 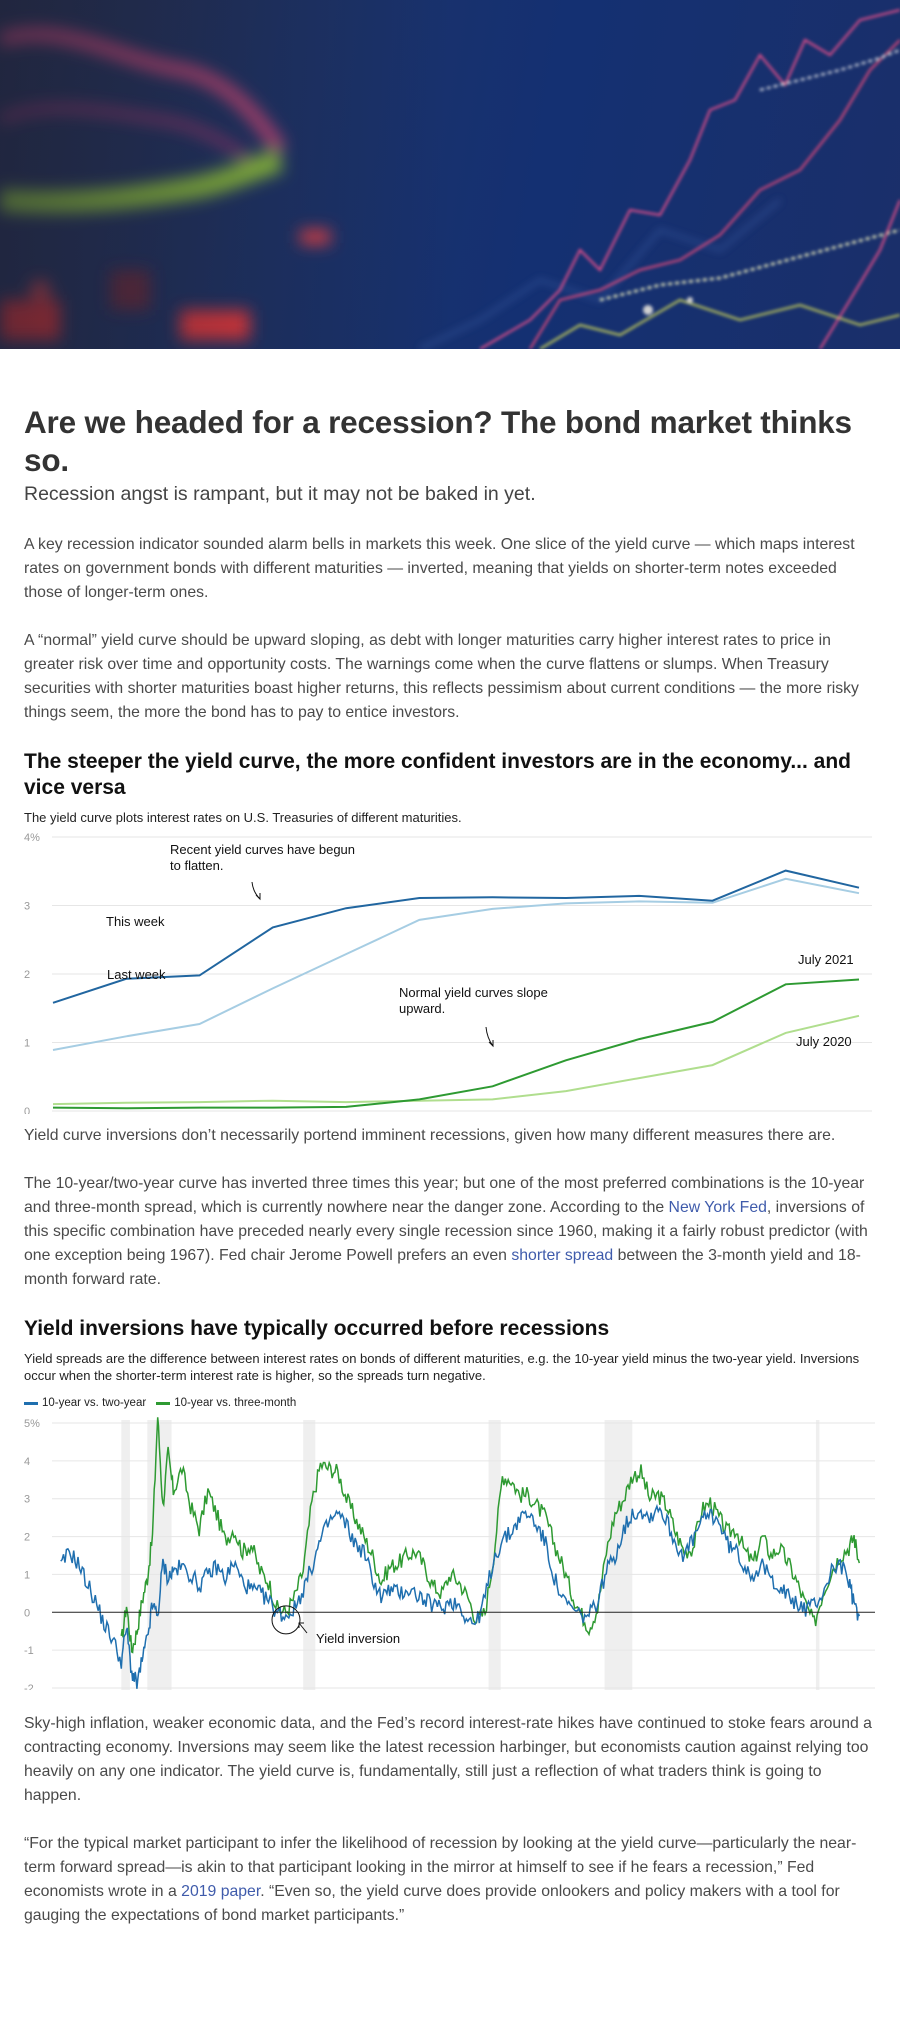 What do you see at coordinates (826, 959) in the screenshot?
I see `series-label-july-2021: July 2021` at bounding box center [826, 959].